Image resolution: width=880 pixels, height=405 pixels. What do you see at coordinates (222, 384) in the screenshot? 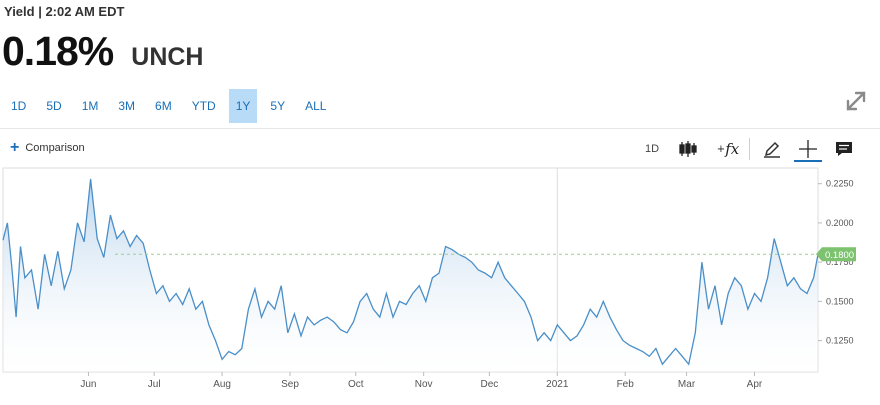
I see `x-tick-label: Aug` at bounding box center [222, 384].